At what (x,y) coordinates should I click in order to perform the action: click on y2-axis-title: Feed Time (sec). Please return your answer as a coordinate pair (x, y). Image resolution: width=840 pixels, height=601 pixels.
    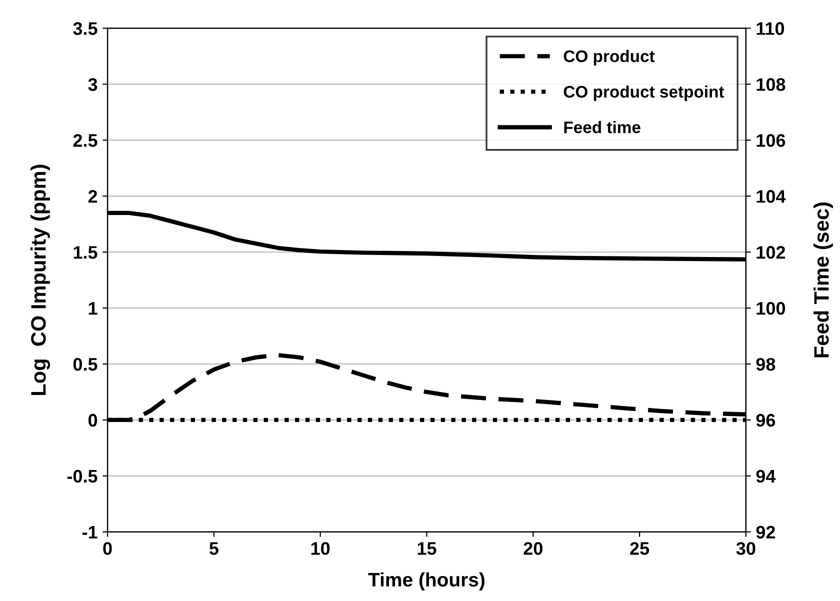
    Looking at the image, I should click on (823, 280).